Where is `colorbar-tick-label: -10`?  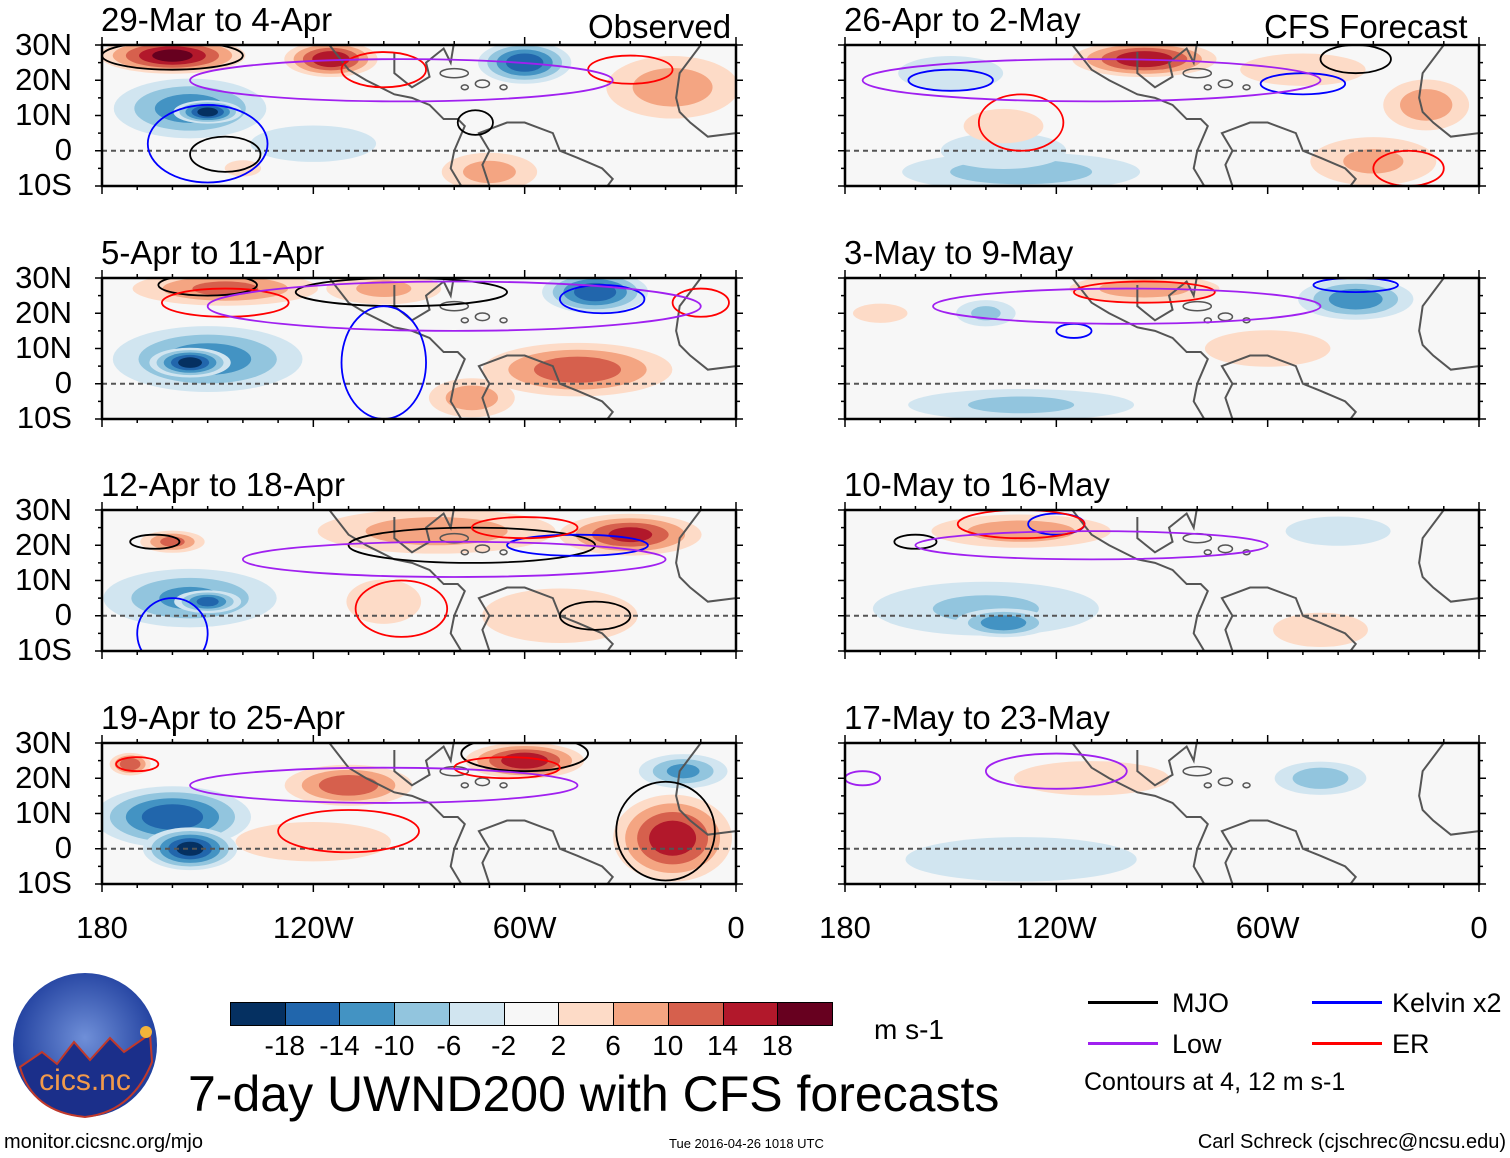 colorbar-tick-label: -10 is located at coordinates (394, 1045).